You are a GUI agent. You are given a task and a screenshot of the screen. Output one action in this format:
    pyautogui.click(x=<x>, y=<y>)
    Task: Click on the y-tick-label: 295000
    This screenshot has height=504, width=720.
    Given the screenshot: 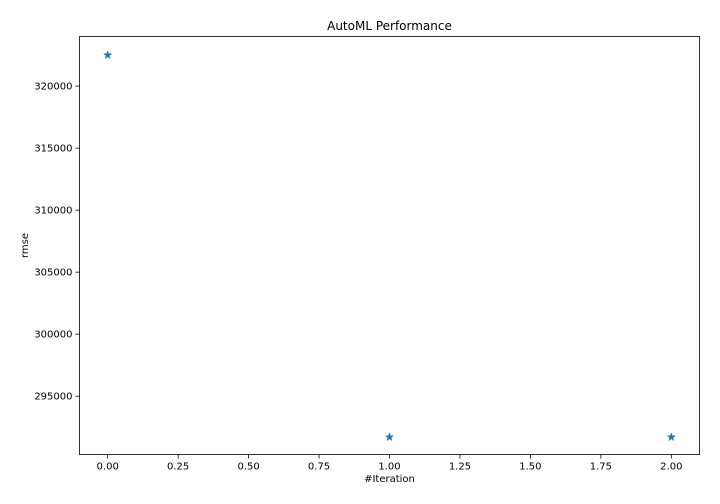 What is the action you would take?
    pyautogui.click(x=53, y=397)
    